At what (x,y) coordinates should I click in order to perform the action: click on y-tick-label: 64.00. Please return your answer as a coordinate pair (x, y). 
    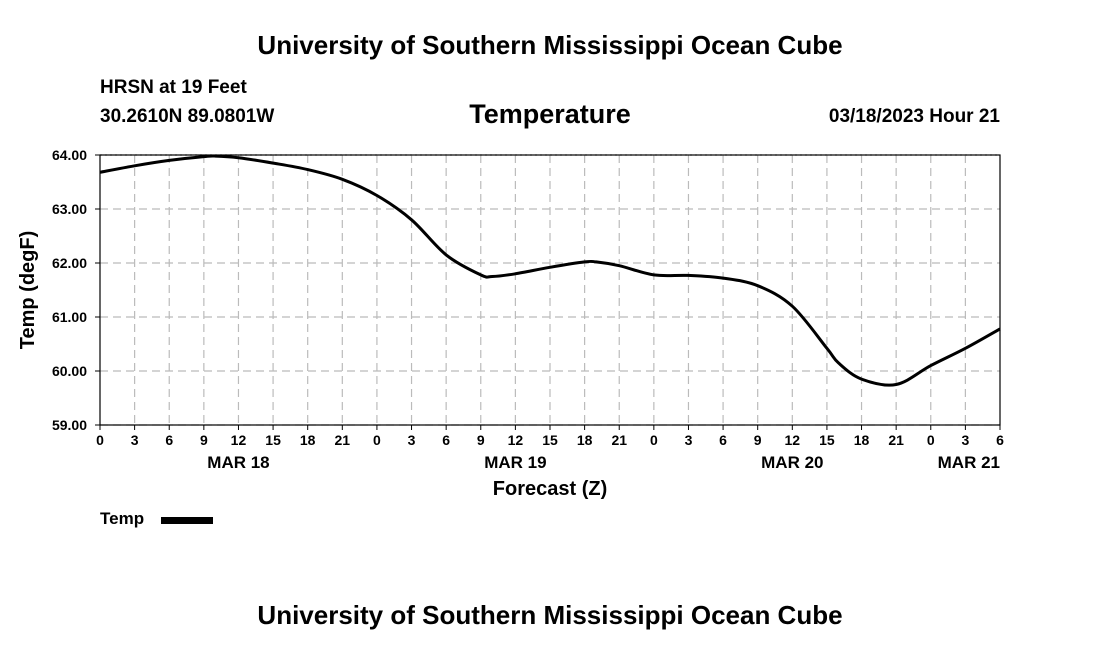
    Looking at the image, I should click on (69, 155).